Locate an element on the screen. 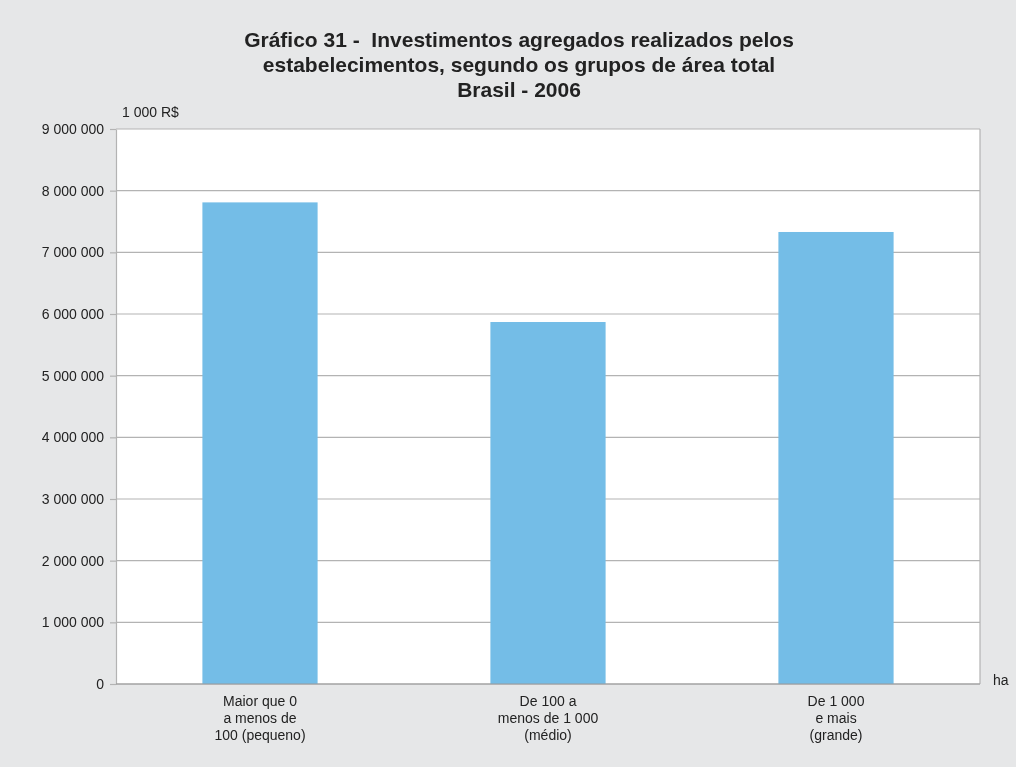 The height and width of the screenshot is (767, 1016). y-tick-label: 0 is located at coordinates (100, 683).